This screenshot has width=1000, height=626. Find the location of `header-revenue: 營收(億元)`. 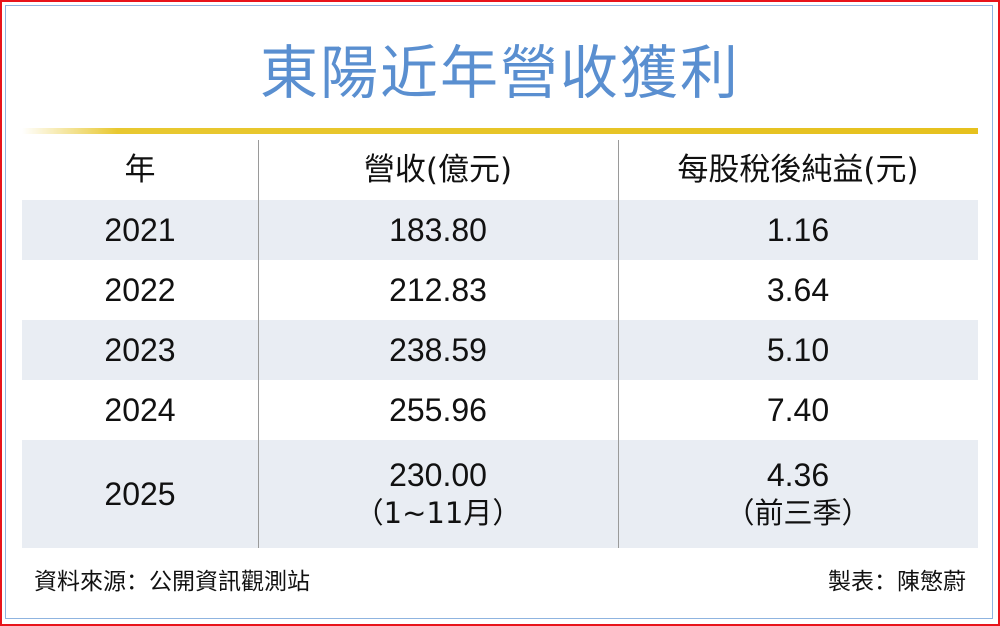

header-revenue: 營收(億元) is located at coordinates (438, 170).